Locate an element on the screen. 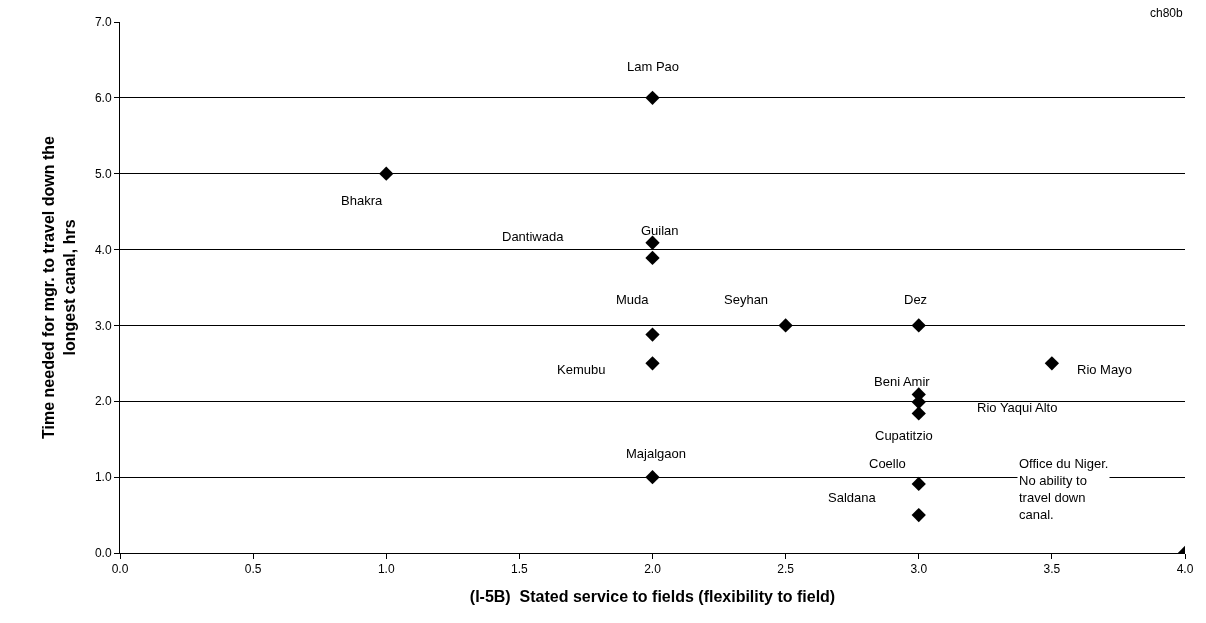  y-tick-label: 3.0 is located at coordinates (103, 325).